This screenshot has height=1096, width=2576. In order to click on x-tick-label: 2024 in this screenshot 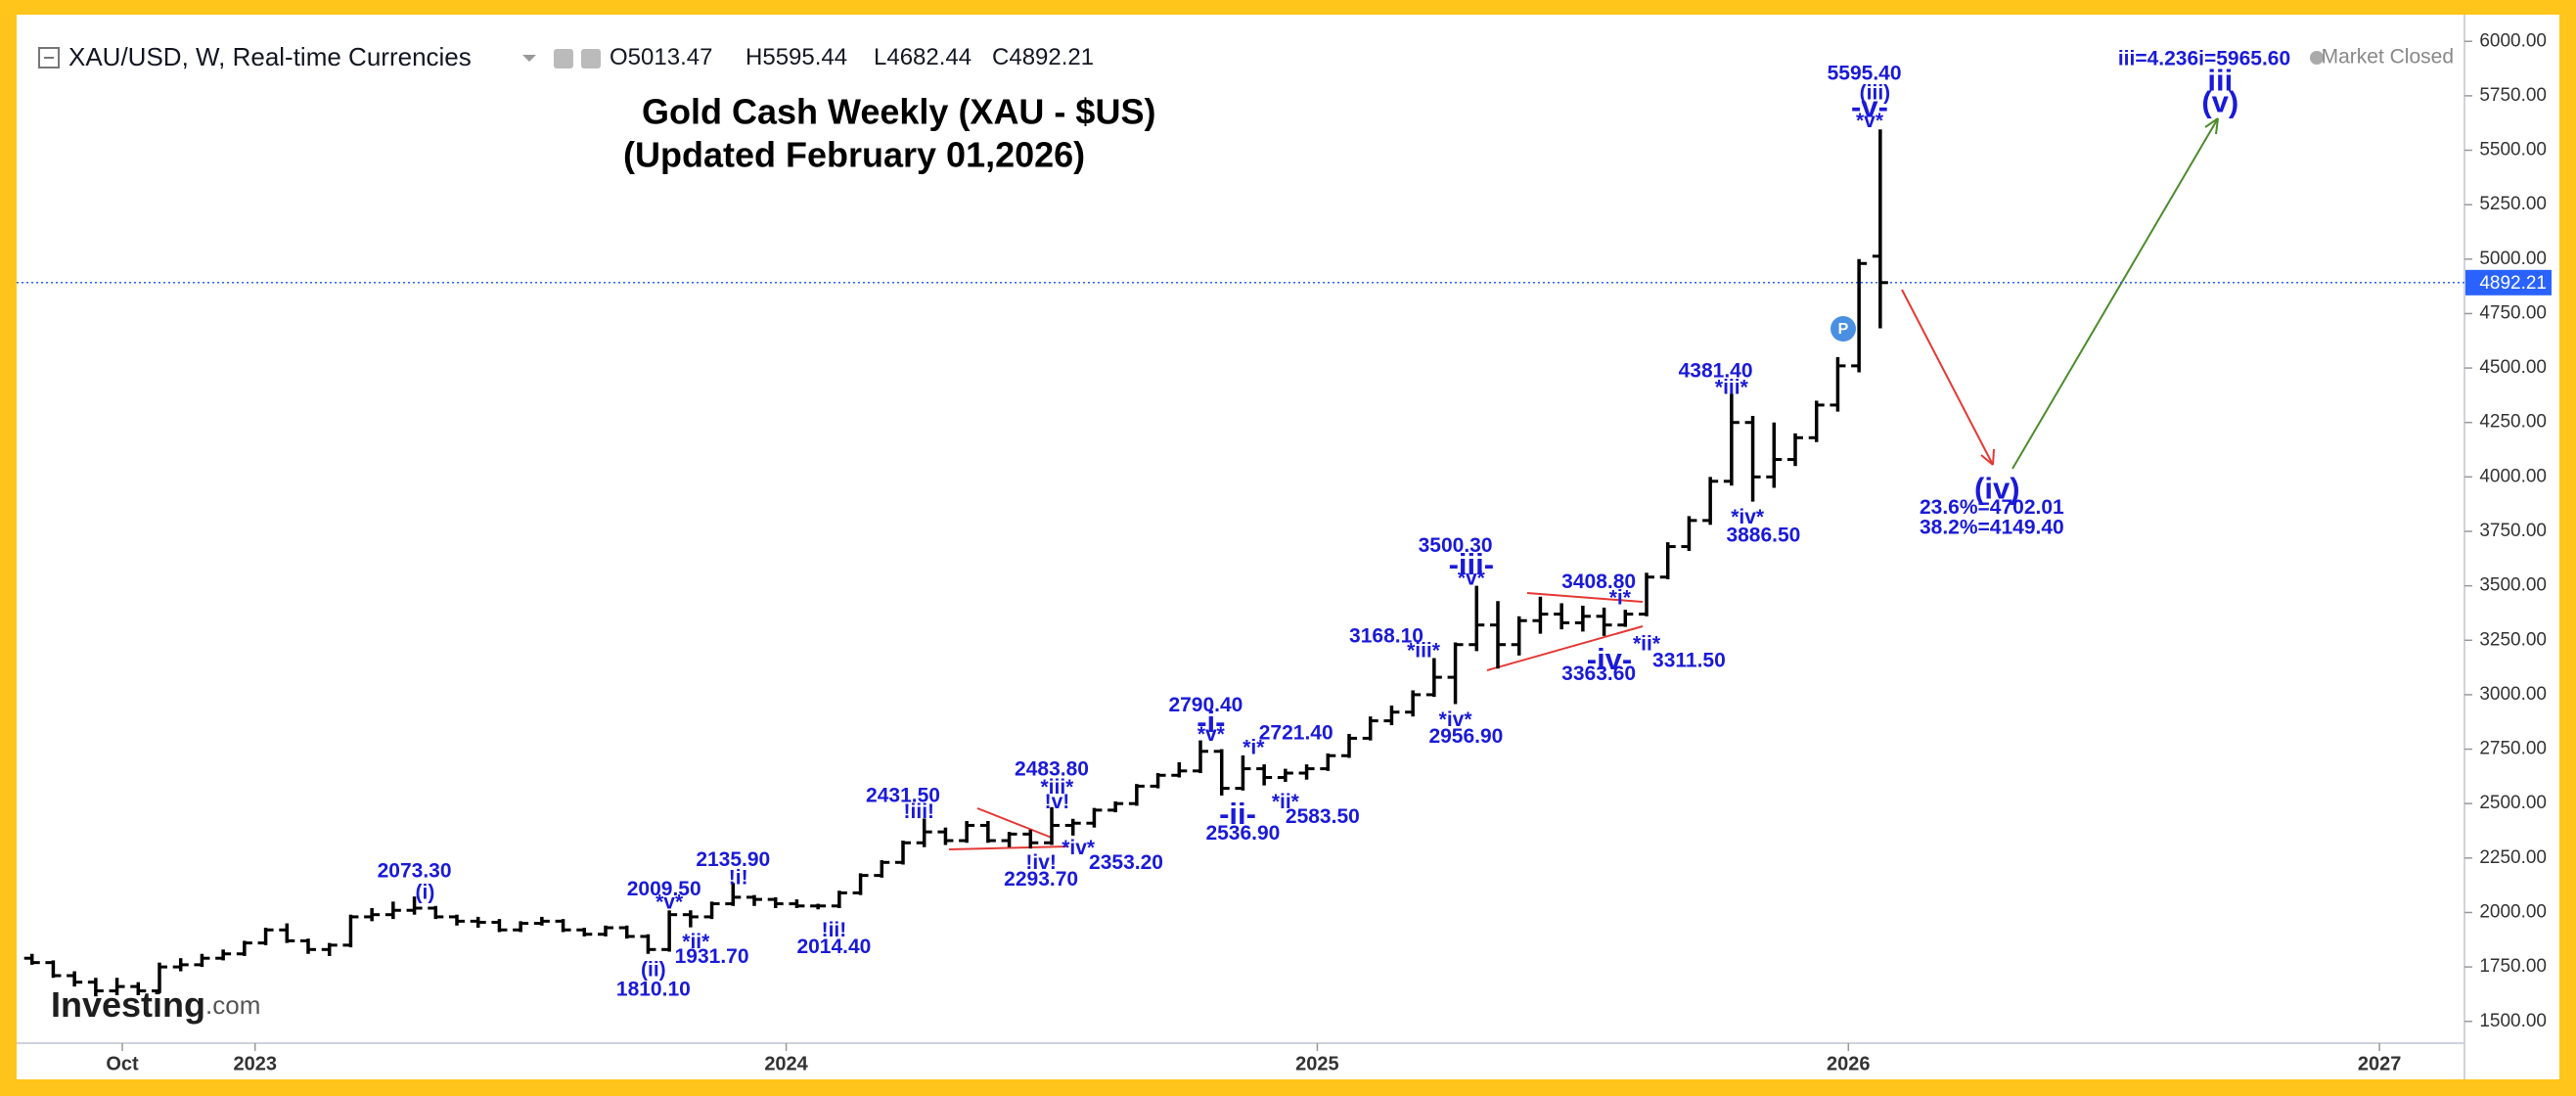, I will do `click(786, 1064)`.